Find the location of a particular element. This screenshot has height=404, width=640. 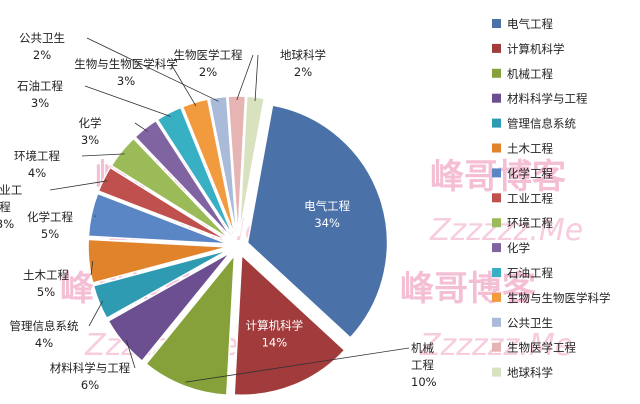

data-label-14: 生物医学工程 2% is located at coordinates (208, 63).